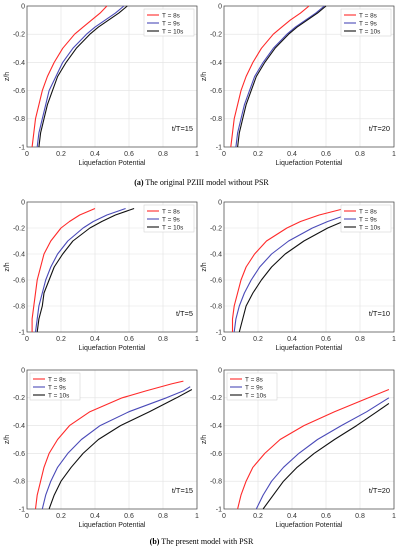 This screenshot has height=555, width=403. I want to click on panel-annotation: t/T=15, so click(182, 128).